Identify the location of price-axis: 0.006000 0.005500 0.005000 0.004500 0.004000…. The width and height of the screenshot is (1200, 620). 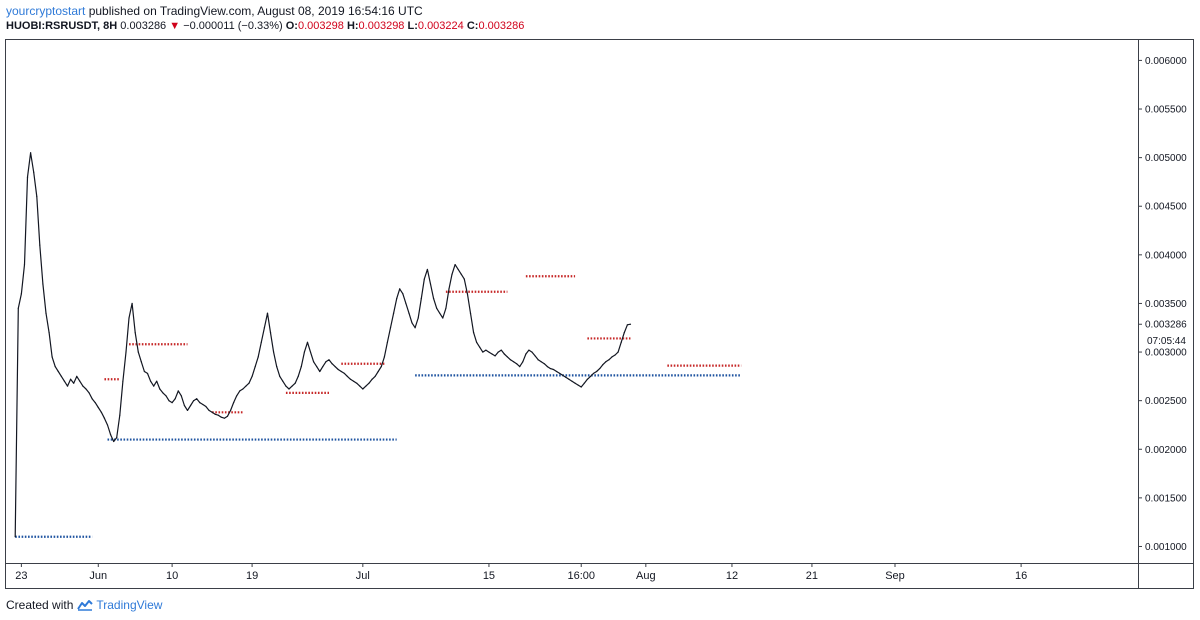
(1162, 304).